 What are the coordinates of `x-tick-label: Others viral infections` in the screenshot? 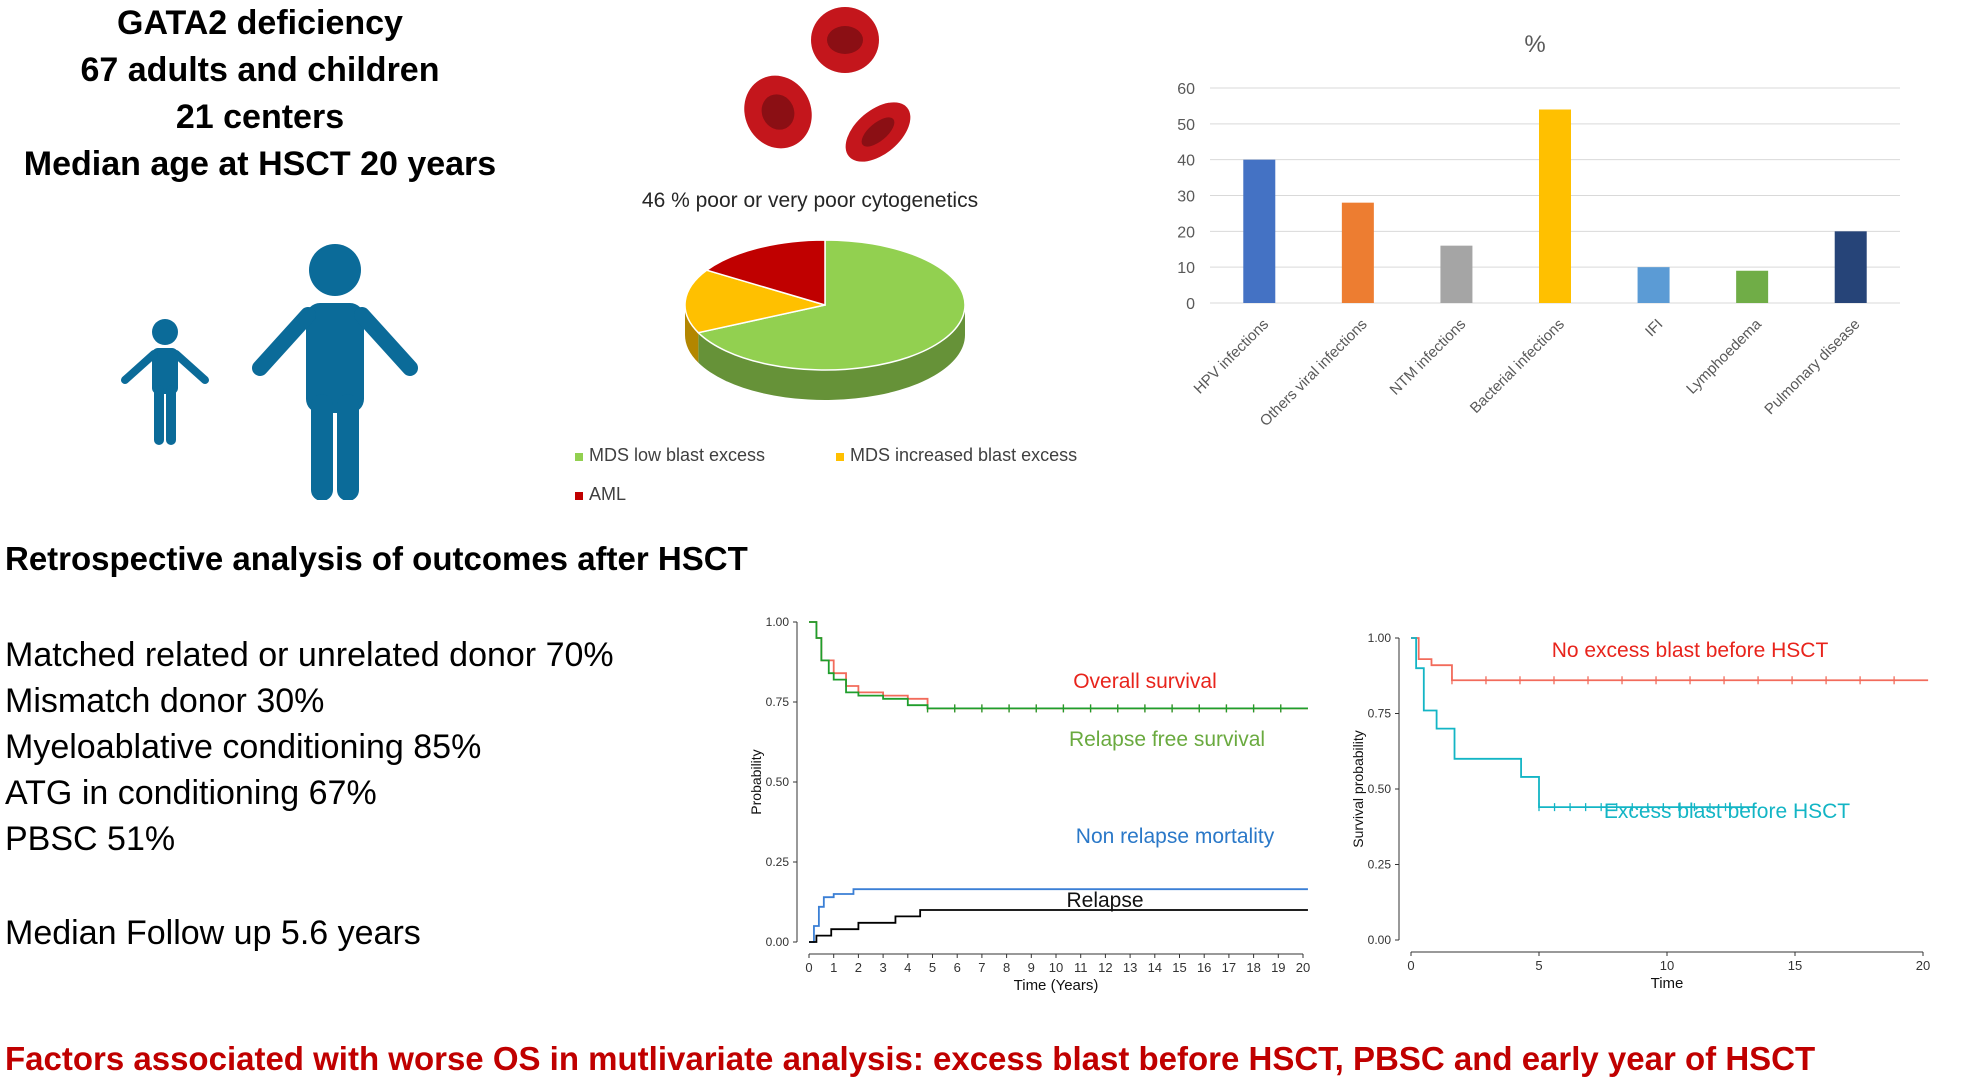 It's located at (1314, 373).